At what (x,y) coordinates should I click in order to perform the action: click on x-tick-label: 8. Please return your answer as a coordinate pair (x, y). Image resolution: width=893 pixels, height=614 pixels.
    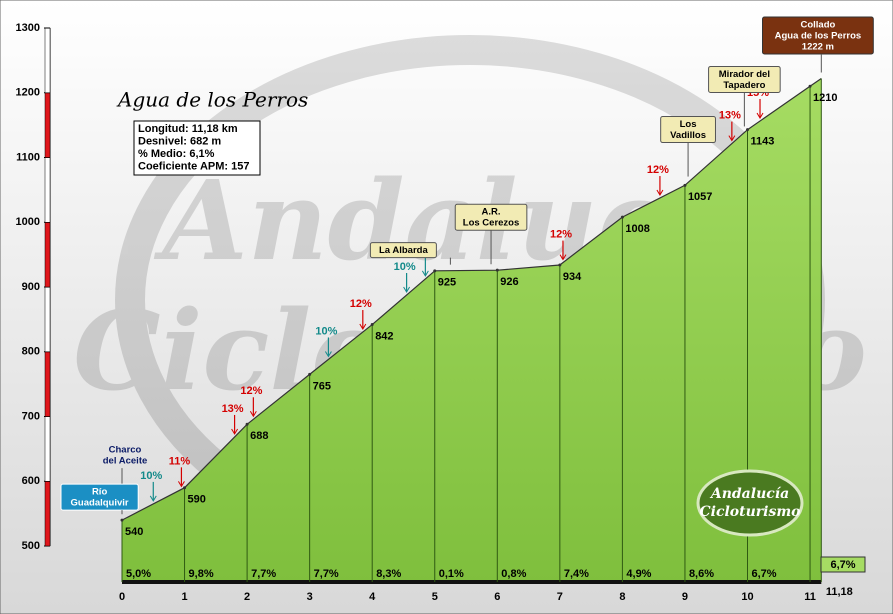
    Looking at the image, I should click on (622, 597).